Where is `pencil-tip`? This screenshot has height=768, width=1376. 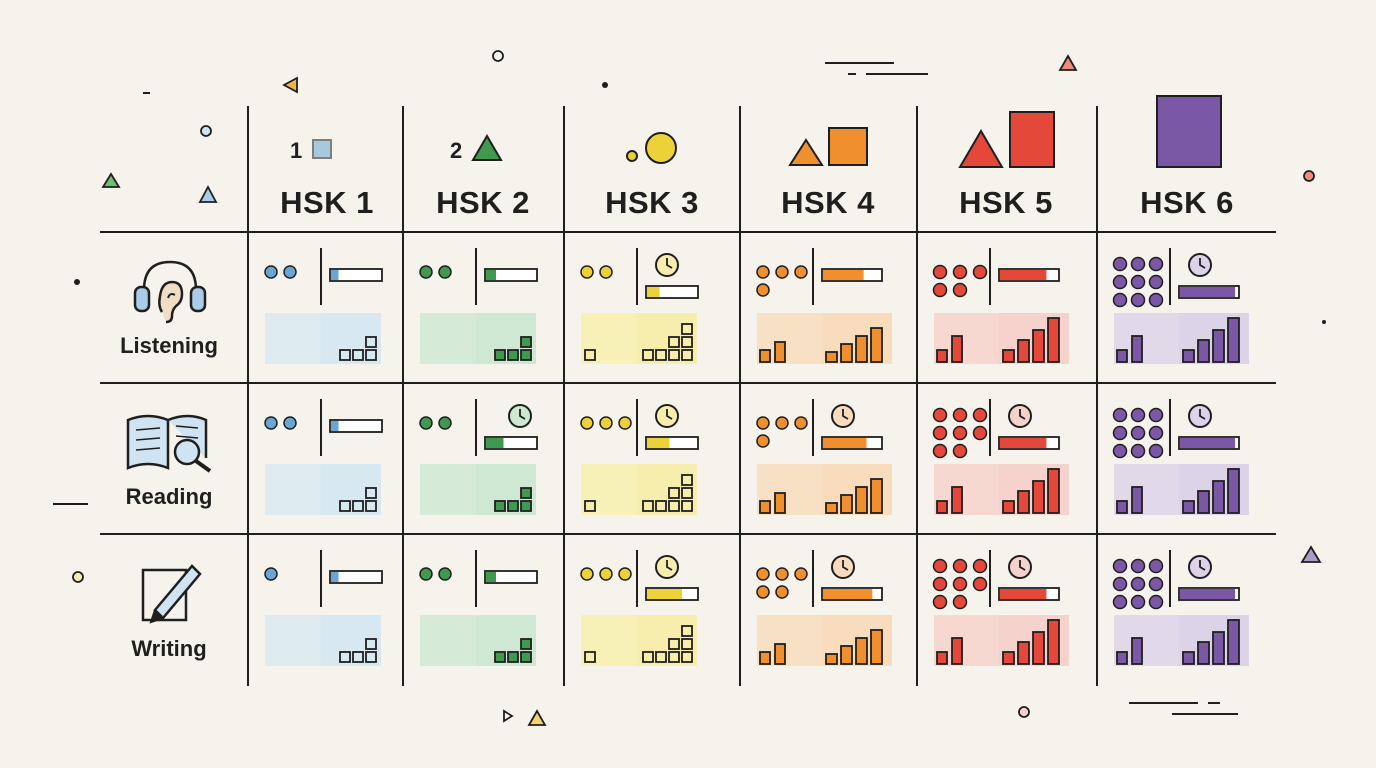
pencil-tip is located at coordinates (156, 616).